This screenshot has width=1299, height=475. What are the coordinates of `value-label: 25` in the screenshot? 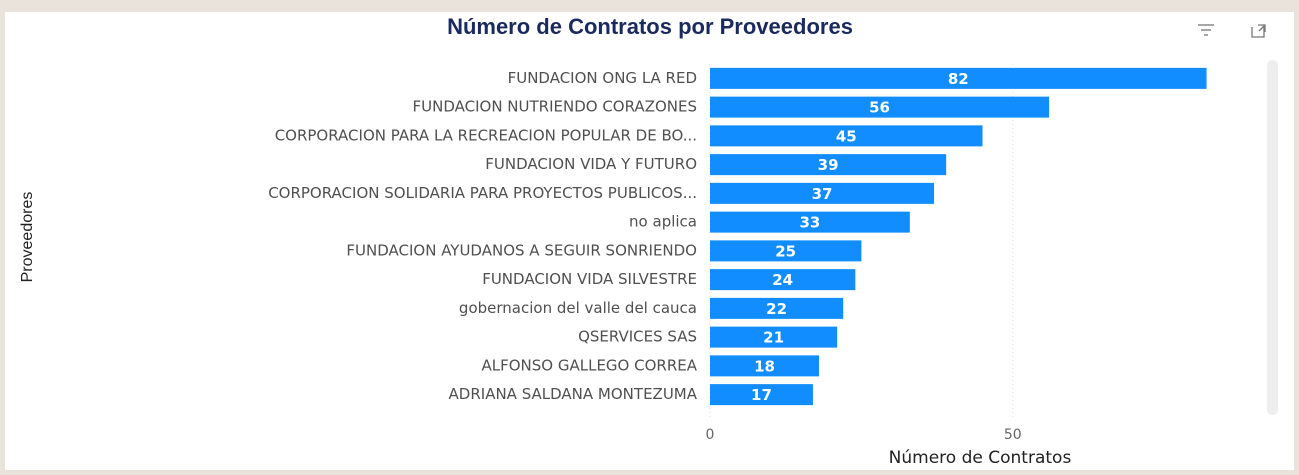 It's located at (785, 251).